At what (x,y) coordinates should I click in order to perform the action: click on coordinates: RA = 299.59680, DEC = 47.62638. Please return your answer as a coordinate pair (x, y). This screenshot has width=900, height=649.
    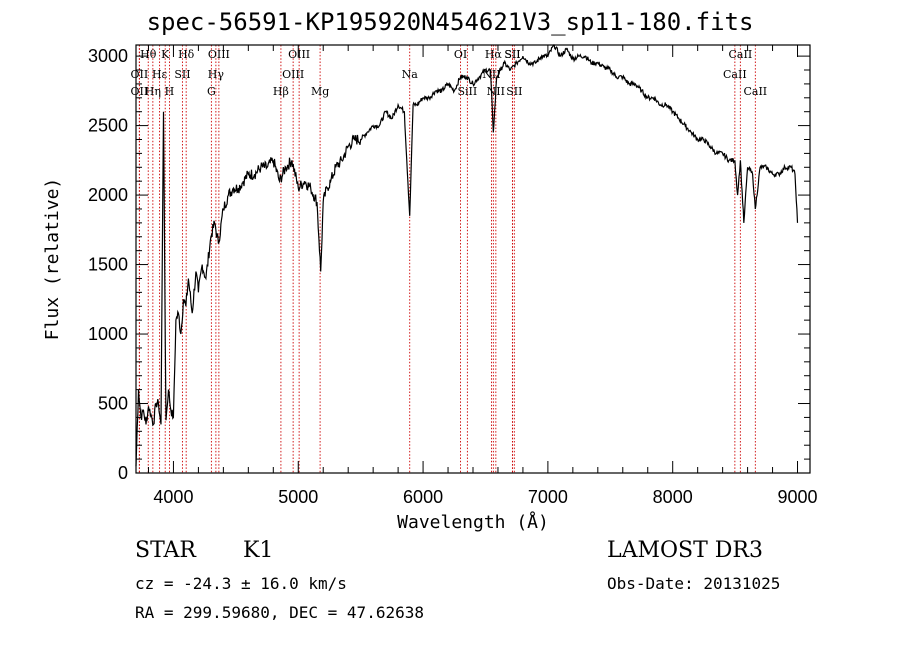
    Looking at the image, I should click on (279, 612).